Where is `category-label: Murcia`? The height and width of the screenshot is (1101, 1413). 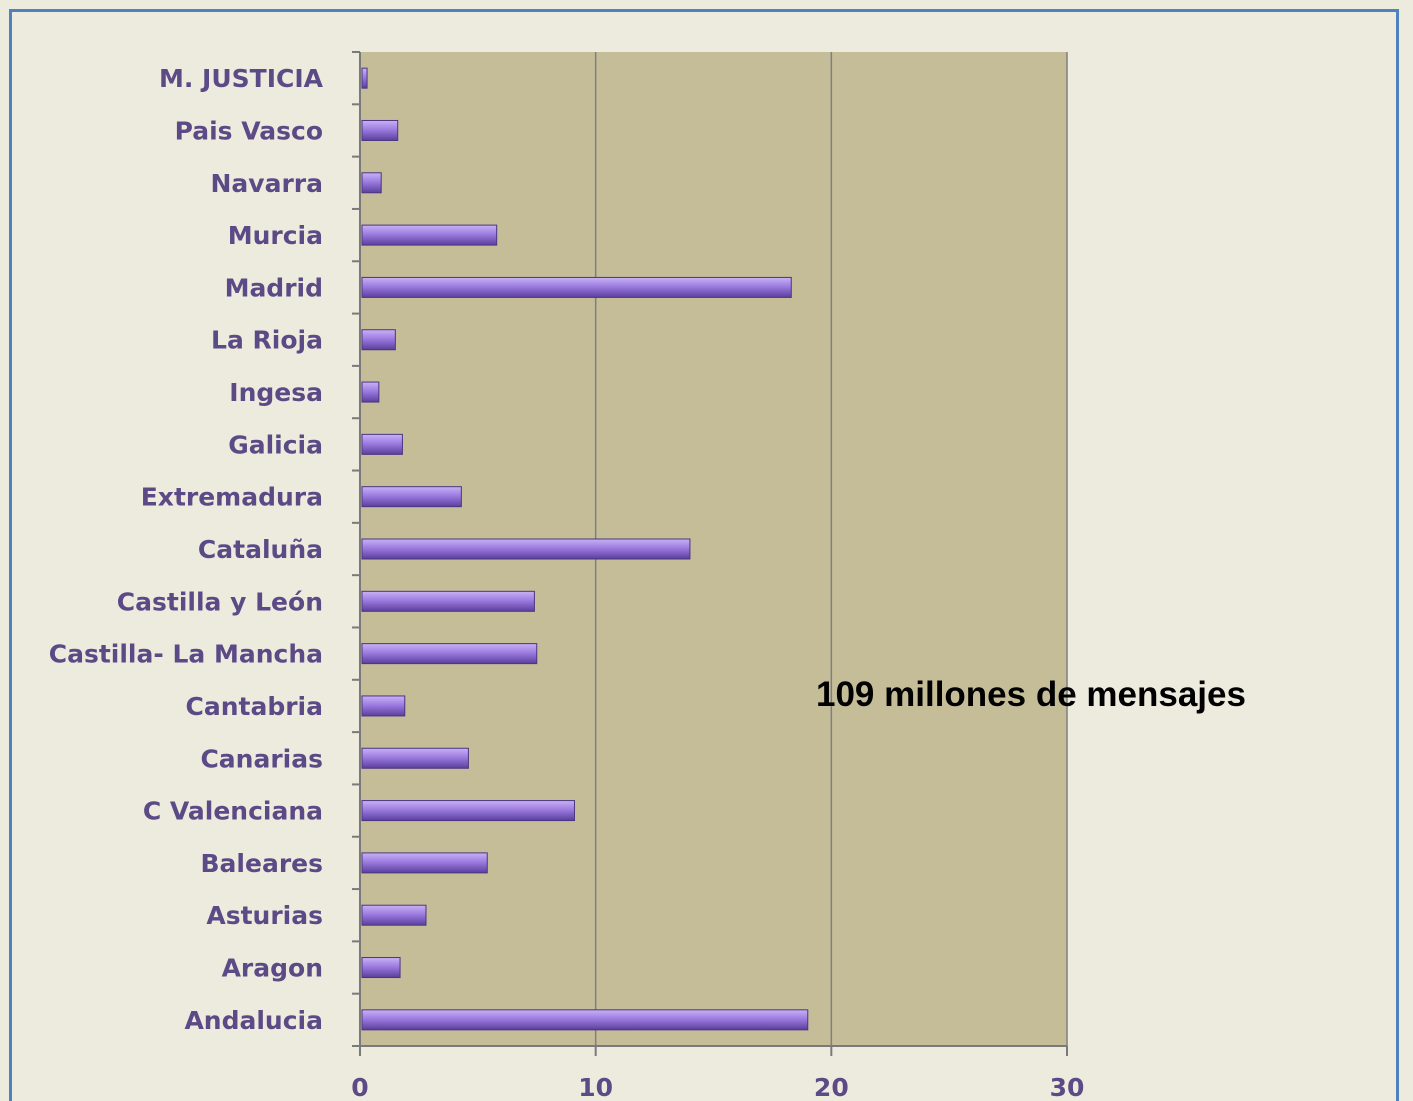
category-label: Murcia is located at coordinates (275, 235).